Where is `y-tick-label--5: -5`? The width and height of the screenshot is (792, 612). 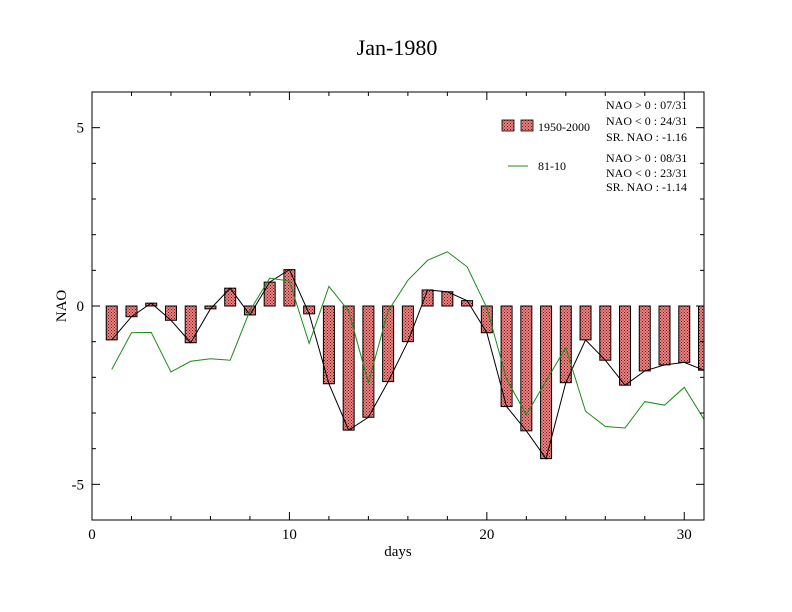
y-tick-label--5: -5 is located at coordinates (78, 485).